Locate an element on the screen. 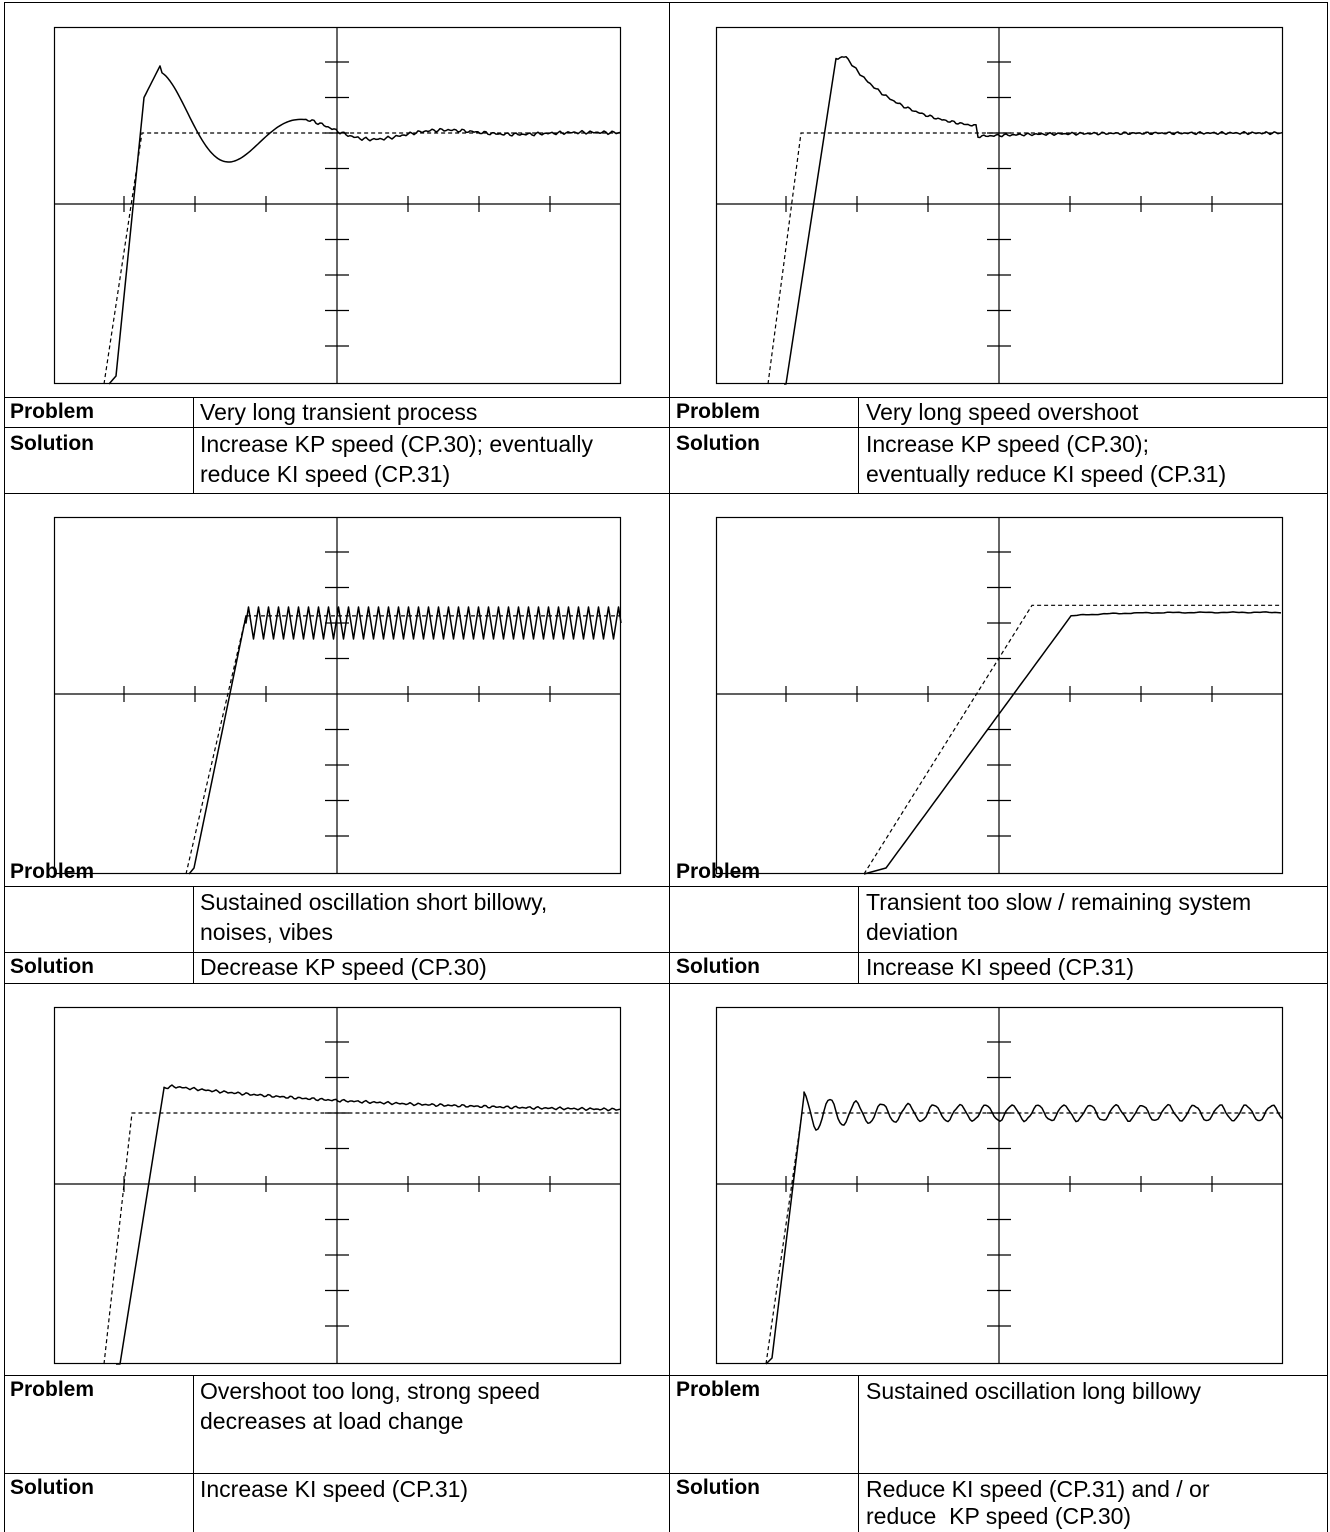 Image resolution: width=1330 pixels, height=1532 pixels. solution-text: reduce KI speed (CP.31) is located at coordinates (325, 474).